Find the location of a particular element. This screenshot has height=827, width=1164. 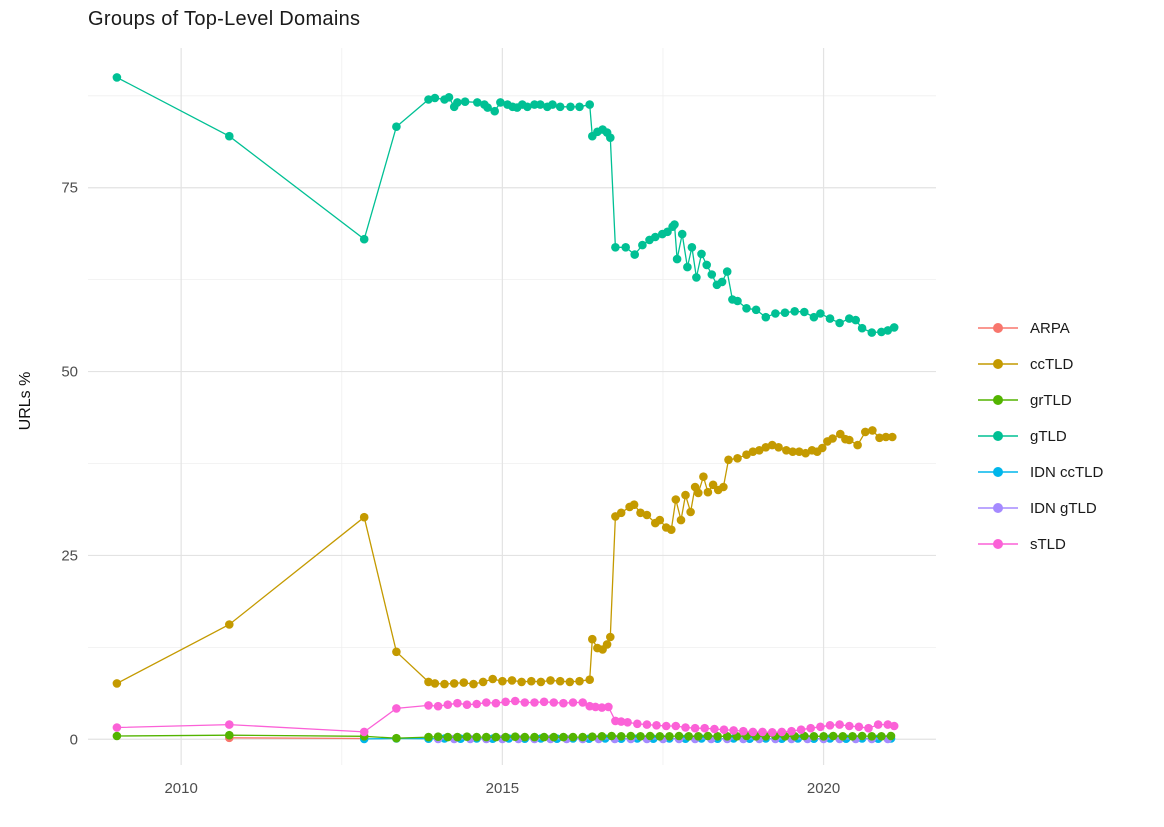

x-tick-label: 2015 is located at coordinates (502, 788).